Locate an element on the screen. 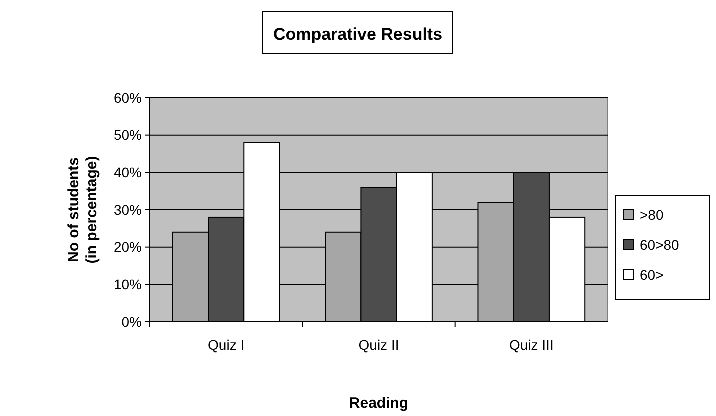 This screenshot has height=416, width=716. y-tick-label: 40% is located at coordinates (128, 172).